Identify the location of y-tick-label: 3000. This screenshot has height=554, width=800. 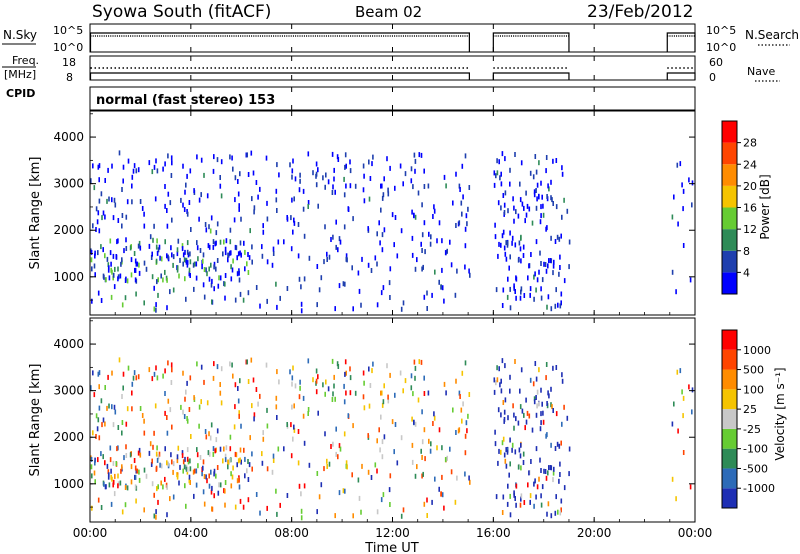
(68, 391).